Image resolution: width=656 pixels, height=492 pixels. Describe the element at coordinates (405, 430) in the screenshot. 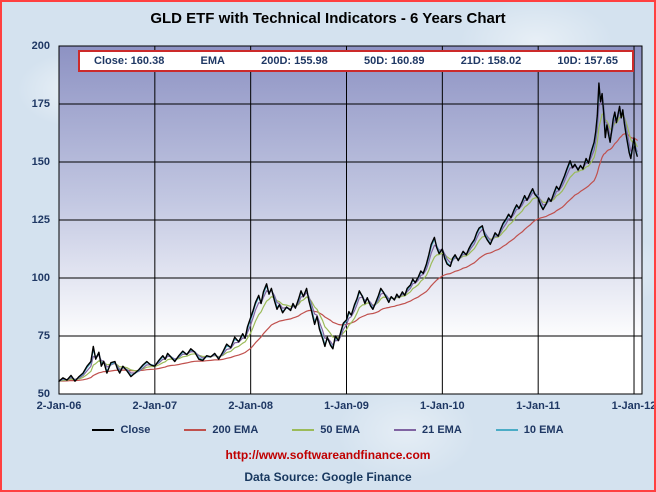

I see `legend-swatch-21ema` at that location.